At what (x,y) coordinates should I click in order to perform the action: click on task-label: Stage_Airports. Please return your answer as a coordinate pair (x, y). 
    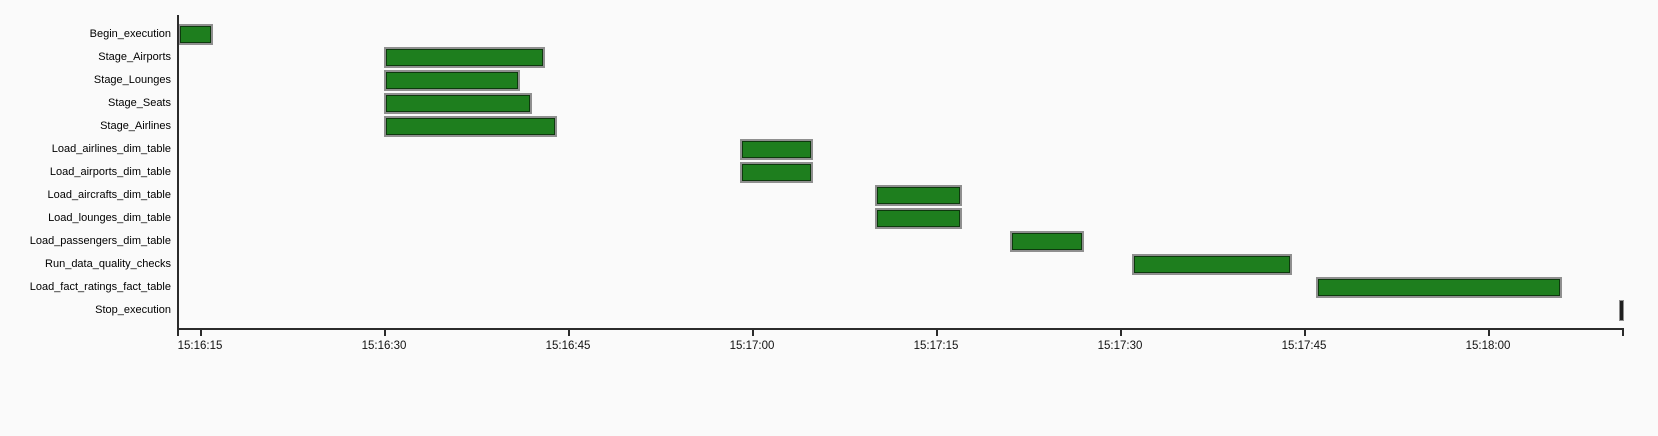
    Looking at the image, I should click on (134, 56).